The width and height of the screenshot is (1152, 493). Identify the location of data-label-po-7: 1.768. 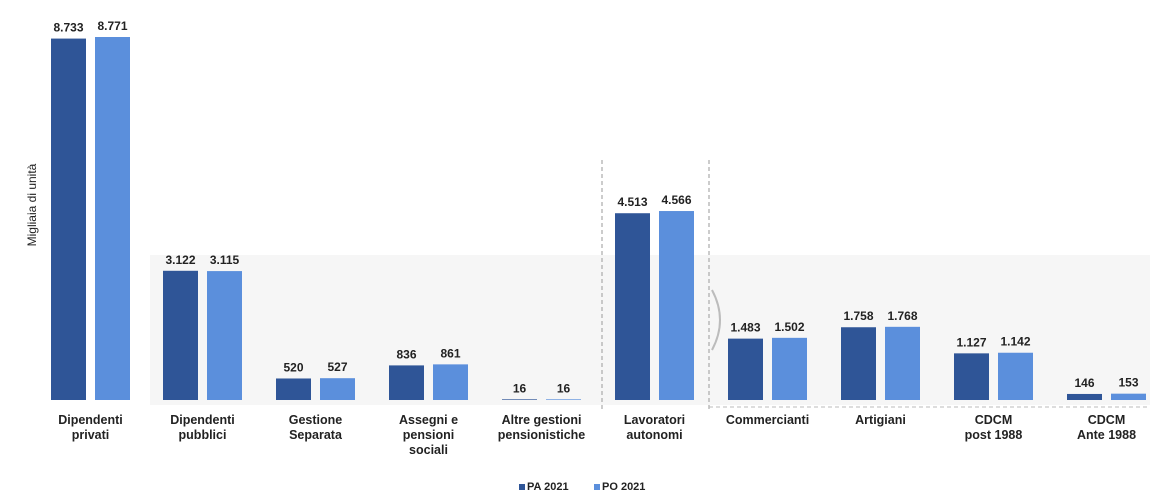
(902, 316).